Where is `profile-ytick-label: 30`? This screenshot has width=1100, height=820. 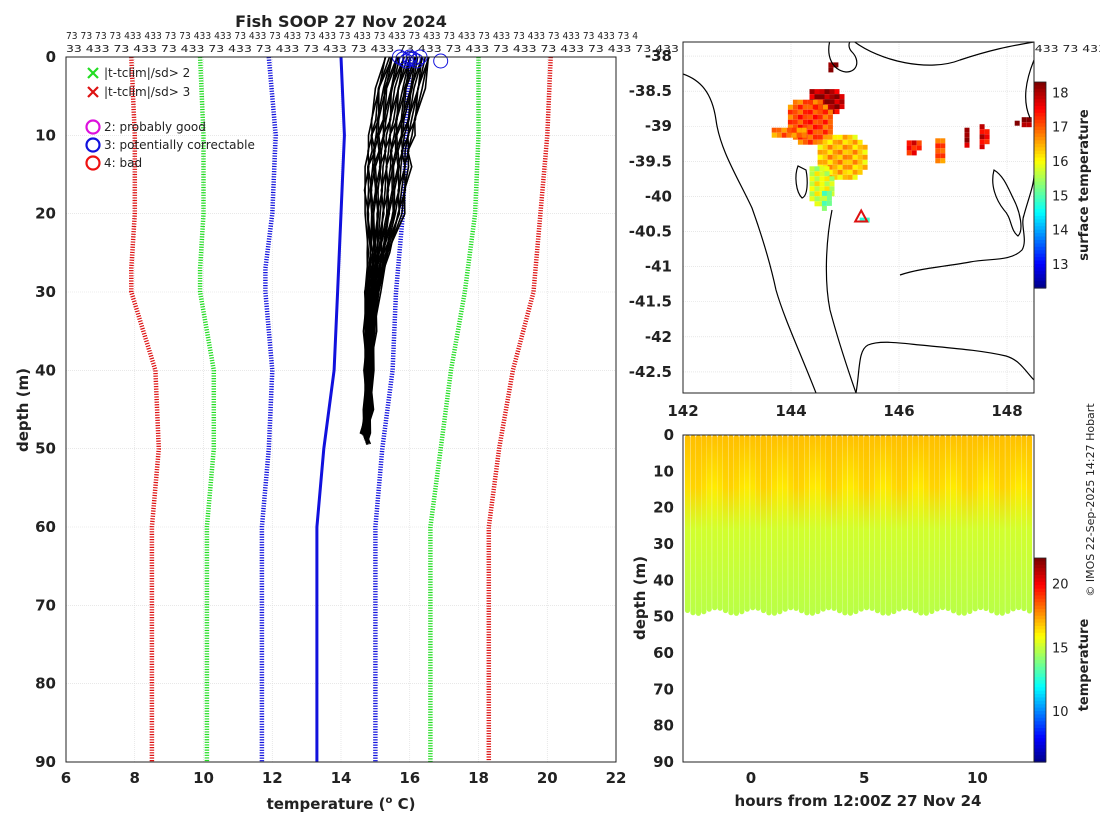 profile-ytick-label: 30 is located at coordinates (45, 292).